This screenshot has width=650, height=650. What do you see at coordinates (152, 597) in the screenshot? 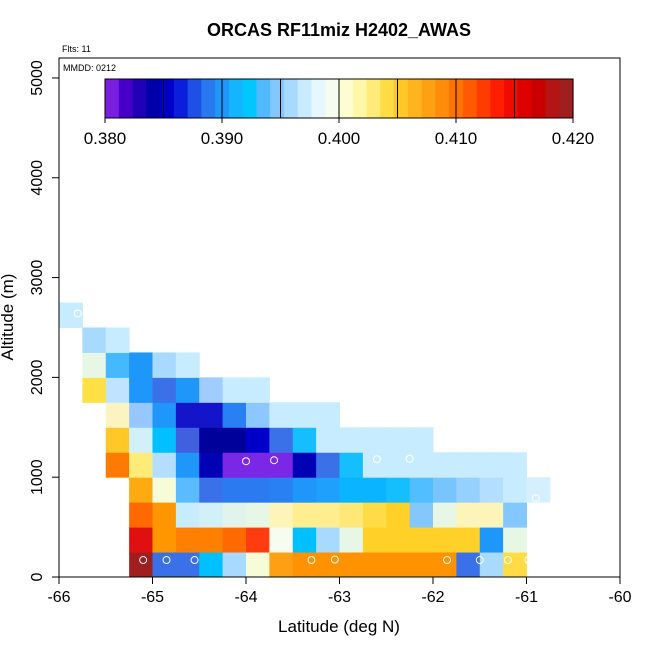
I see `x-tick-label: -65` at bounding box center [152, 597].